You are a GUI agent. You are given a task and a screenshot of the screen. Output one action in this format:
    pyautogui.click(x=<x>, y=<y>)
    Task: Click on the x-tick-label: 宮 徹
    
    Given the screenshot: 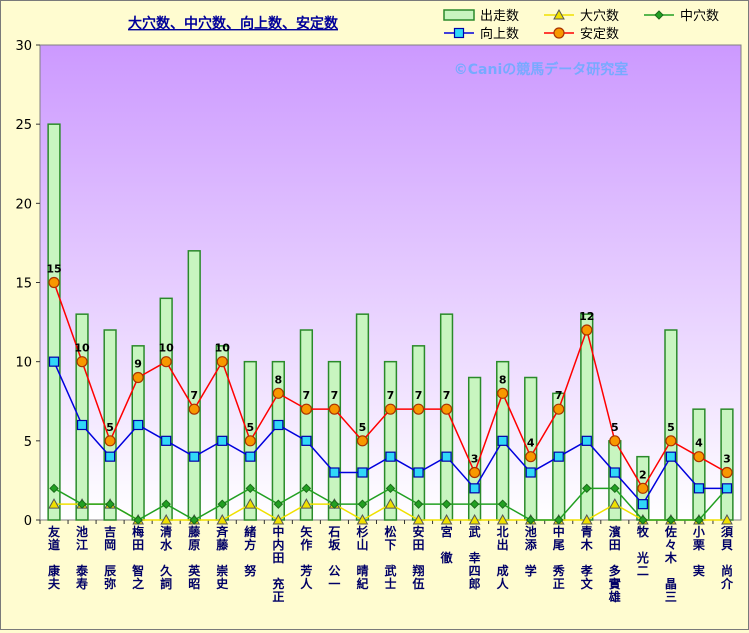 What is the action you would take?
    pyautogui.click(x=447, y=544)
    